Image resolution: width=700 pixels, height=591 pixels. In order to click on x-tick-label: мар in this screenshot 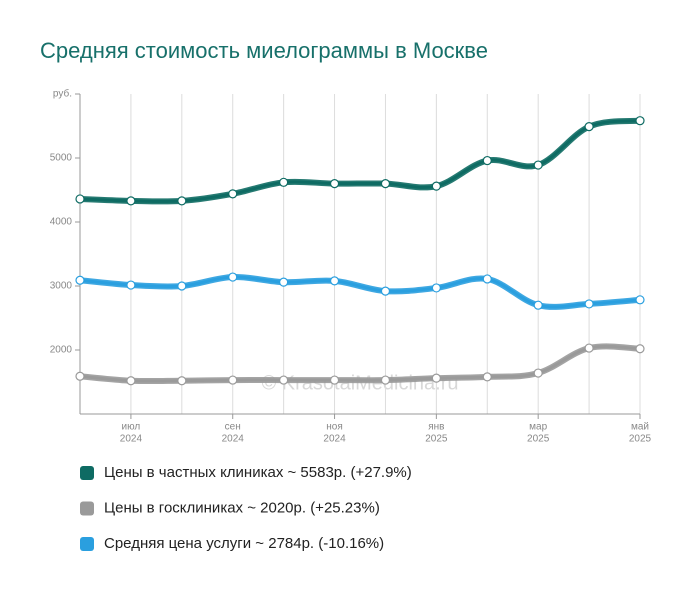, I will do `click(538, 427)`.